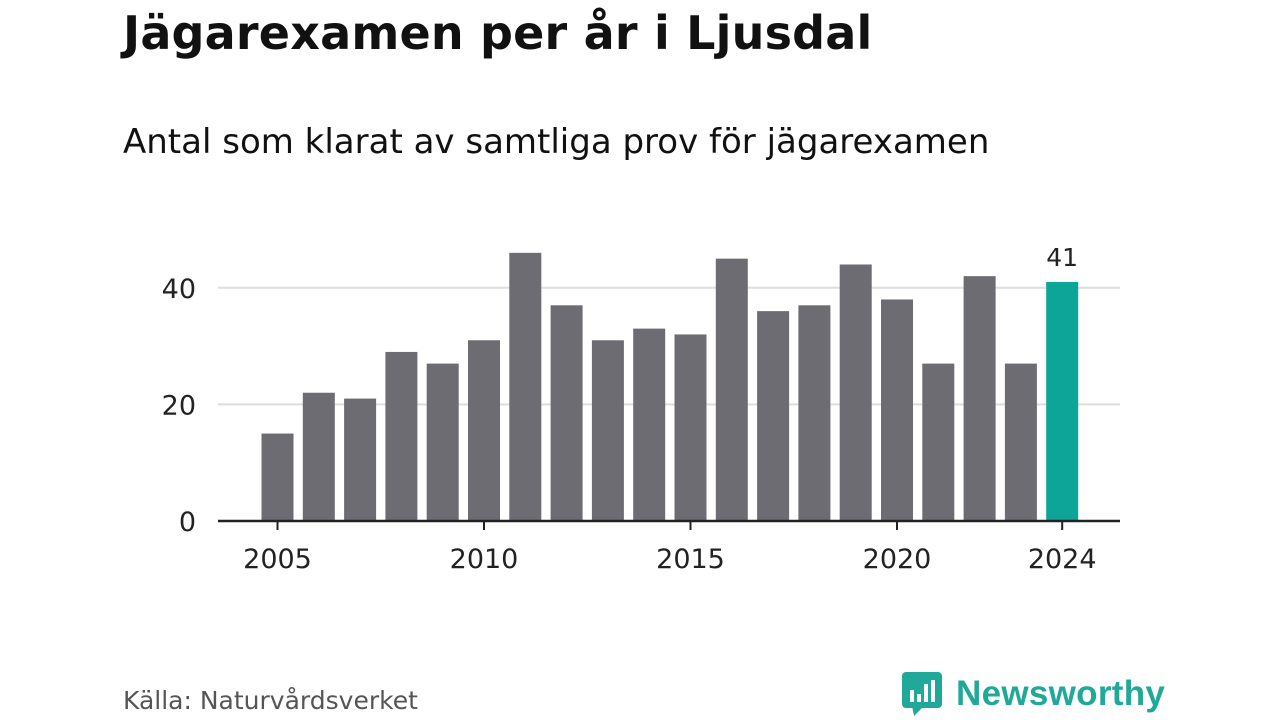 This screenshot has height=720, width=1280. What do you see at coordinates (179, 289) in the screenshot?
I see `y-tick-label-40: 40` at bounding box center [179, 289].